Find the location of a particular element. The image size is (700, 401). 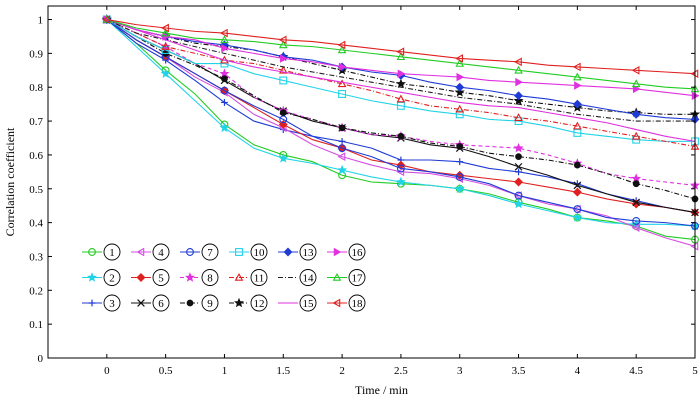

legend-label: 16 is located at coordinates (358, 253).